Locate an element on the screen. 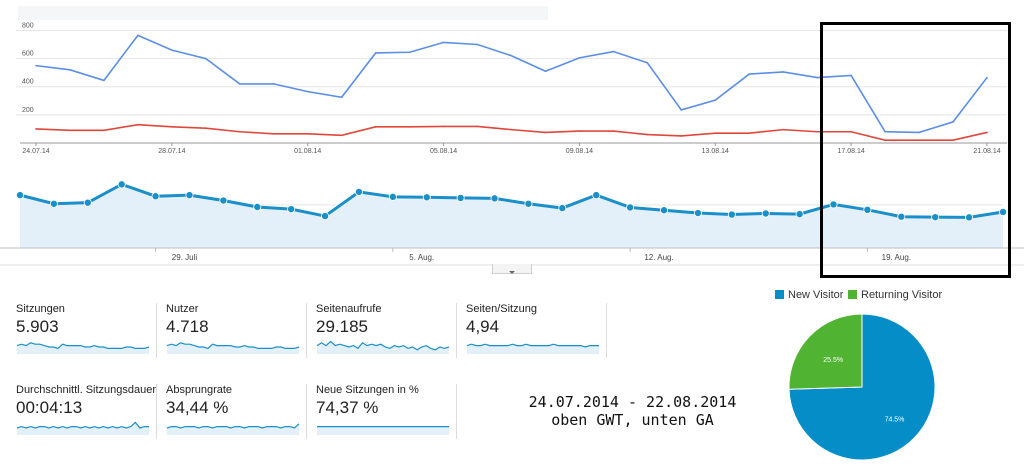 The image size is (1024, 473). metric-card: Neue Sitzungen in % 74,37 % is located at coordinates (386, 411).